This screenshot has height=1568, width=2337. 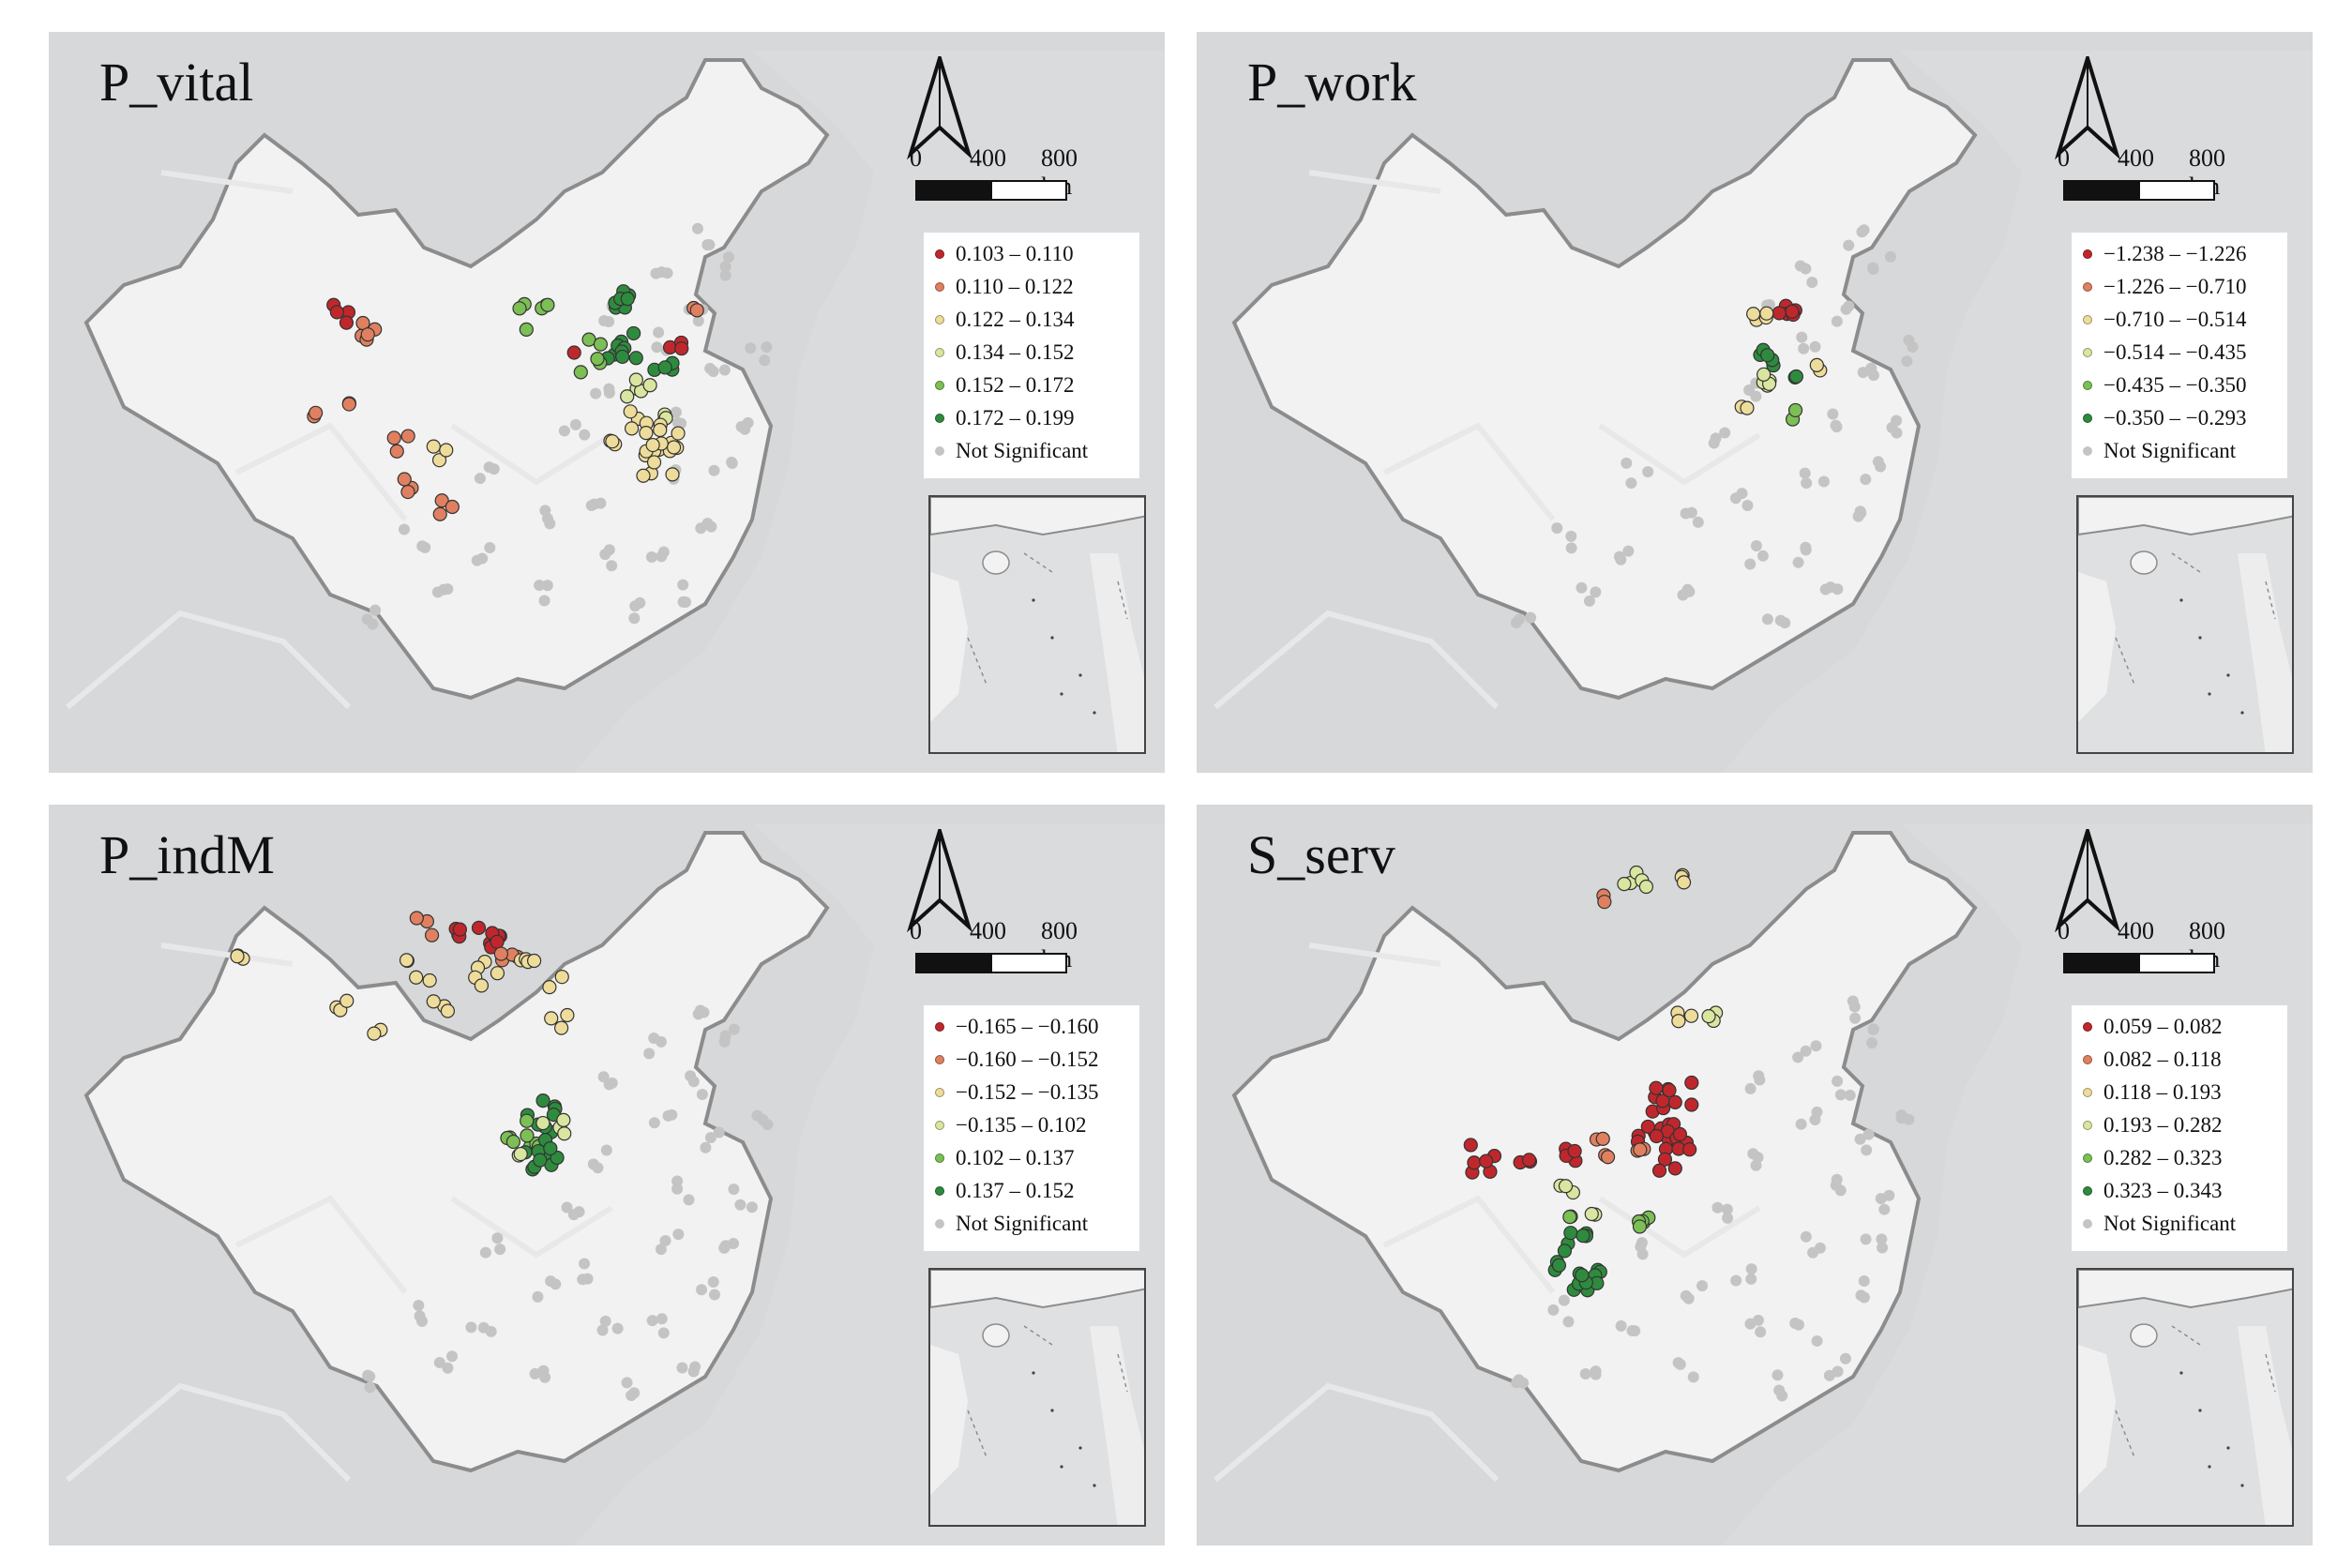 What do you see at coordinates (2153, 1158) in the screenshot?
I see `legend-item: 0.282 – 0.323` at bounding box center [2153, 1158].